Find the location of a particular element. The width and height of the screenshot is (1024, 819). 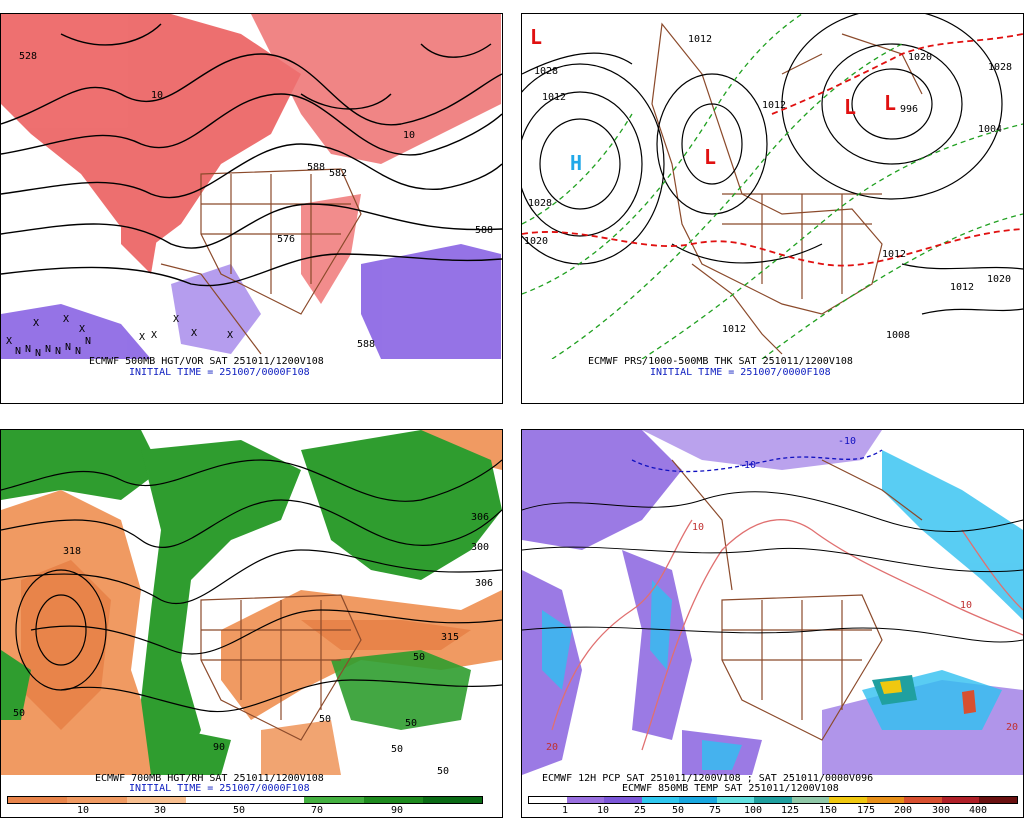

colorbar-tick: 300 is located at coordinates (941, 810).